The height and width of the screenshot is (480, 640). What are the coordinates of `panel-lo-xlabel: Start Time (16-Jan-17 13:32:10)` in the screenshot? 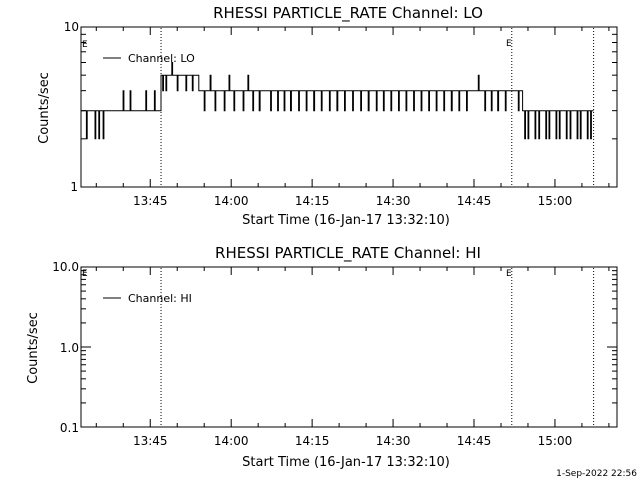 It's located at (346, 220).